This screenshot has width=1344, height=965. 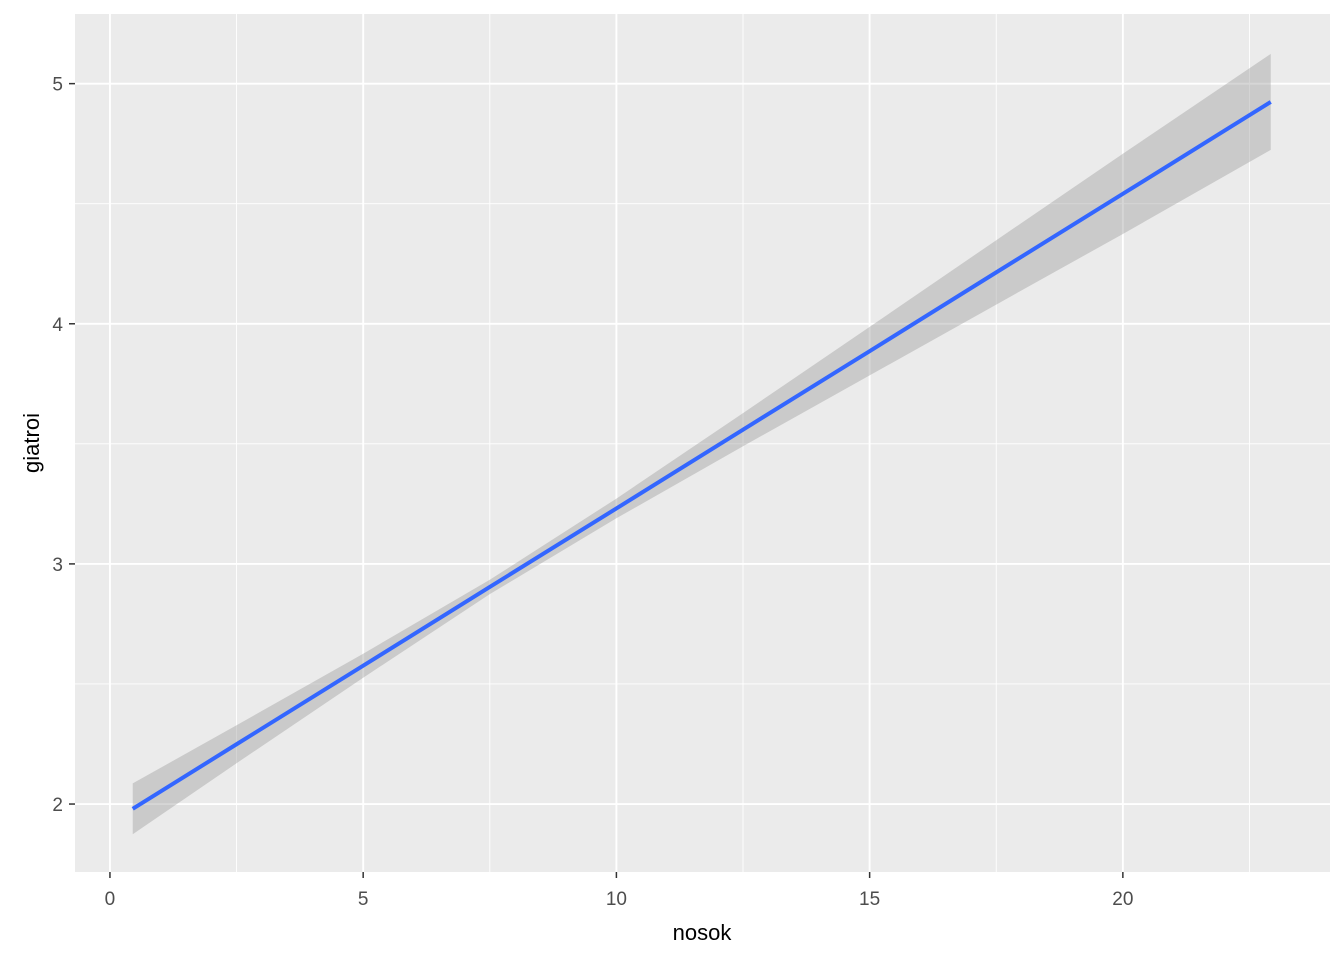 What do you see at coordinates (57, 325) in the screenshot?
I see `y-tick-label: 4` at bounding box center [57, 325].